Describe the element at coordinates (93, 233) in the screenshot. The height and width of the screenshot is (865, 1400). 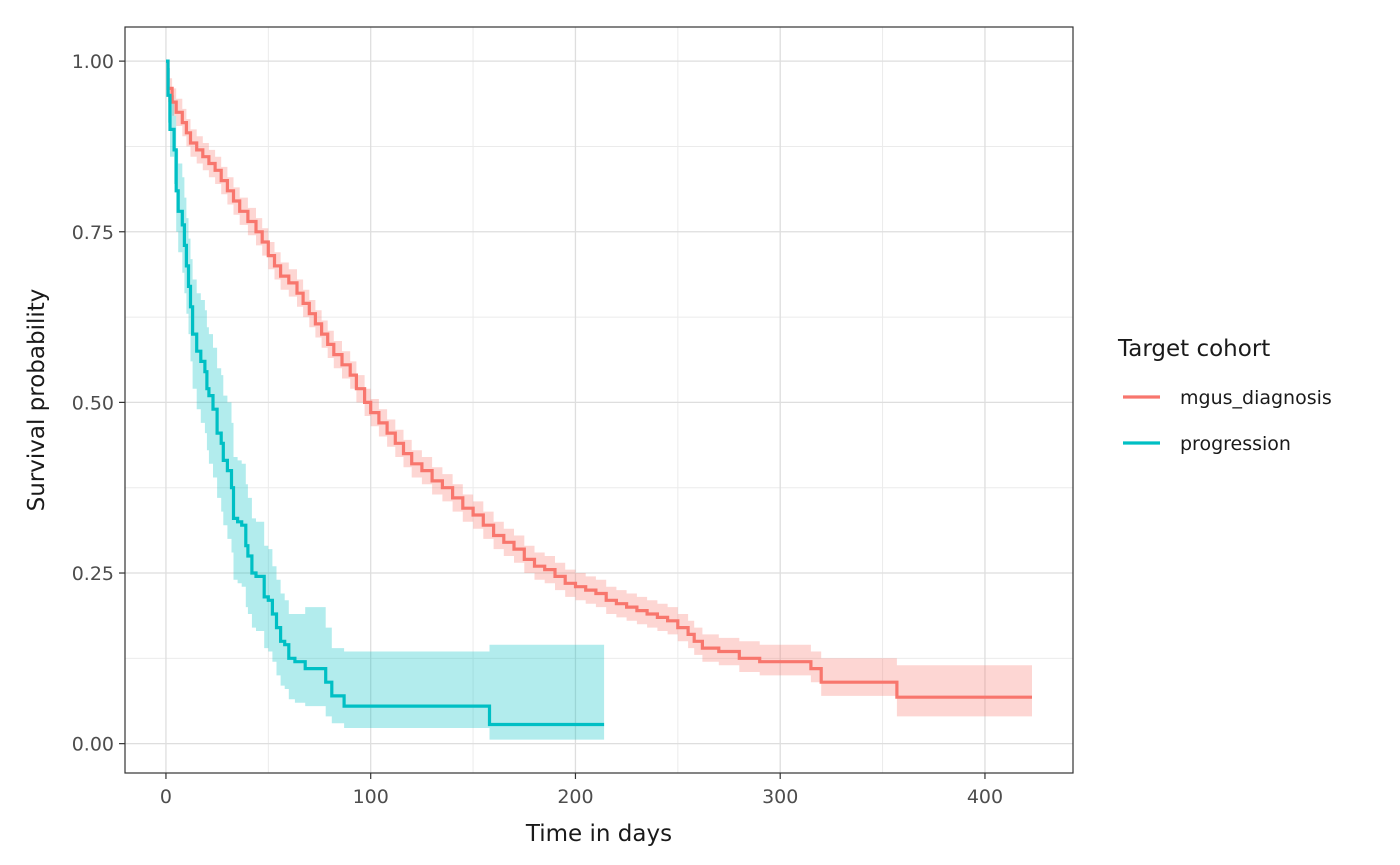
I see `y-tick-label: 0.75` at that location.